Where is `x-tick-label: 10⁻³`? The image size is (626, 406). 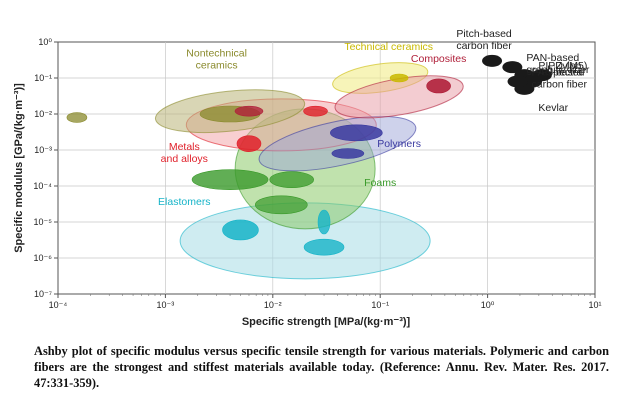 x-tick-label: 10⁻³ is located at coordinates (166, 305).